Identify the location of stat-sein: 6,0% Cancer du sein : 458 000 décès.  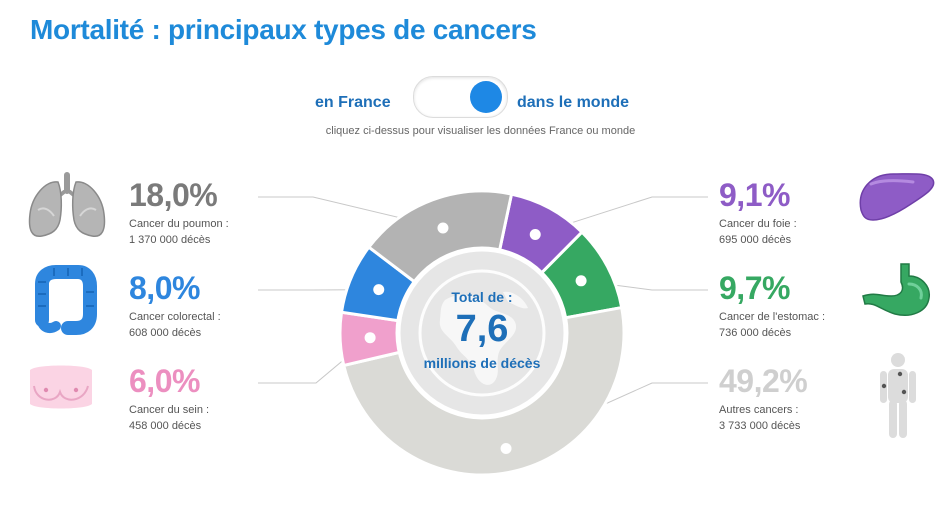
(169, 398).